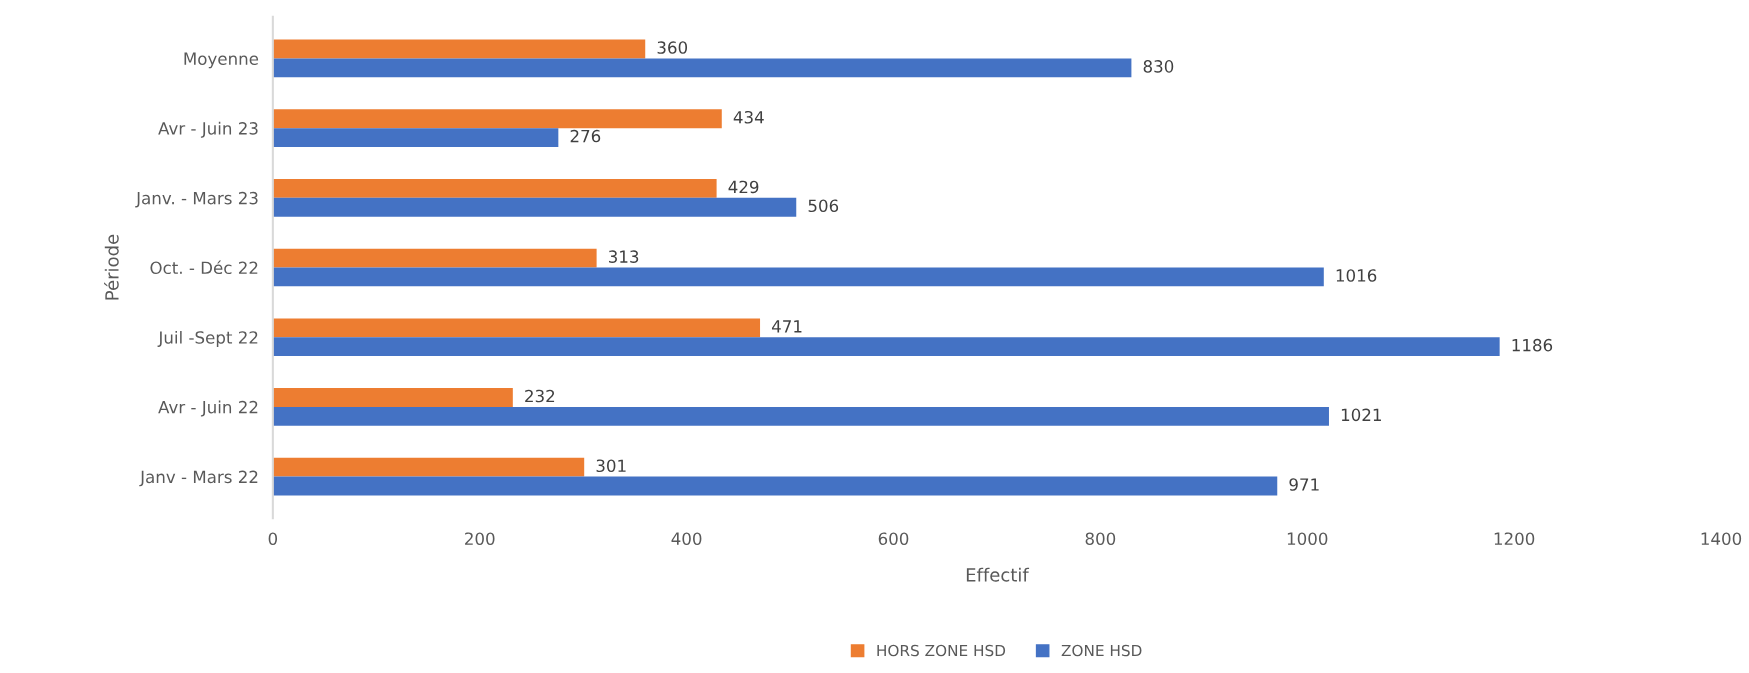 This screenshot has height=673, width=1749. I want to click on x-tick-label: 1000, so click(1307, 538).